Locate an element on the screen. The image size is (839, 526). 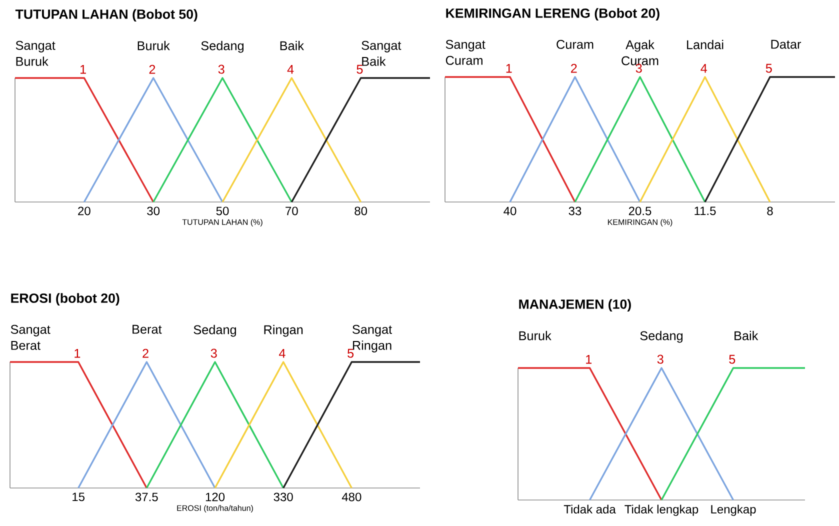
text: Berat is located at coordinates (147, 329).